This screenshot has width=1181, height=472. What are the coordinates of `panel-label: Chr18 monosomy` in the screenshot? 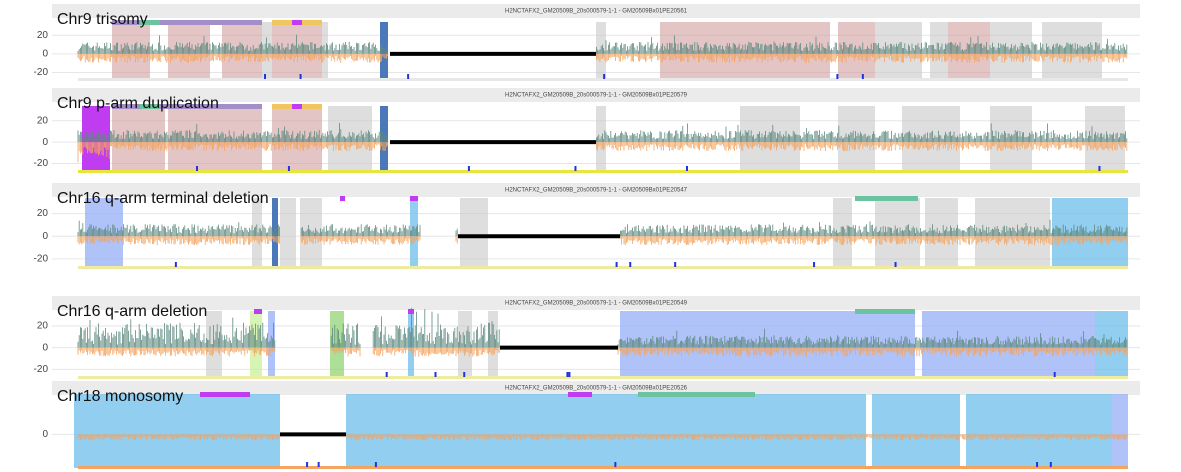 It's located at (120, 396).